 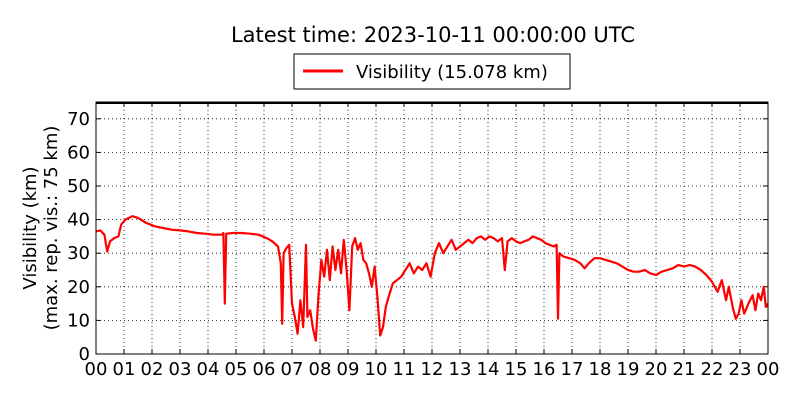 What do you see at coordinates (180, 369) in the screenshot?
I see `x-tick-label: 03` at bounding box center [180, 369].